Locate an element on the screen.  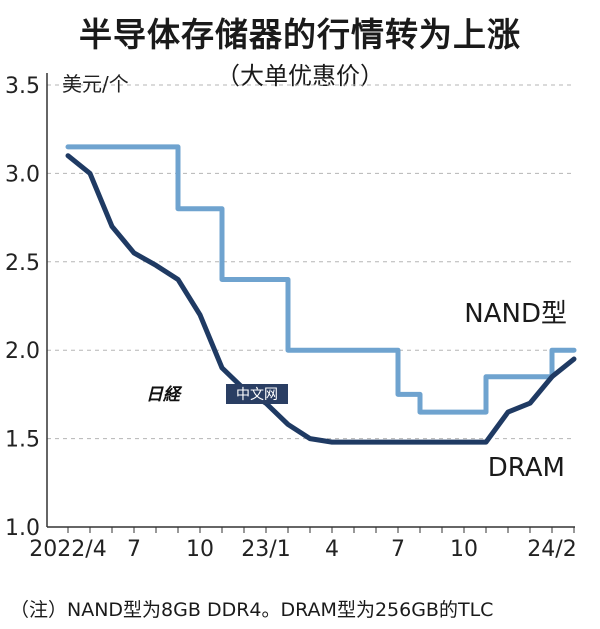
series-label-dram: DRAM is located at coordinates (526, 468).